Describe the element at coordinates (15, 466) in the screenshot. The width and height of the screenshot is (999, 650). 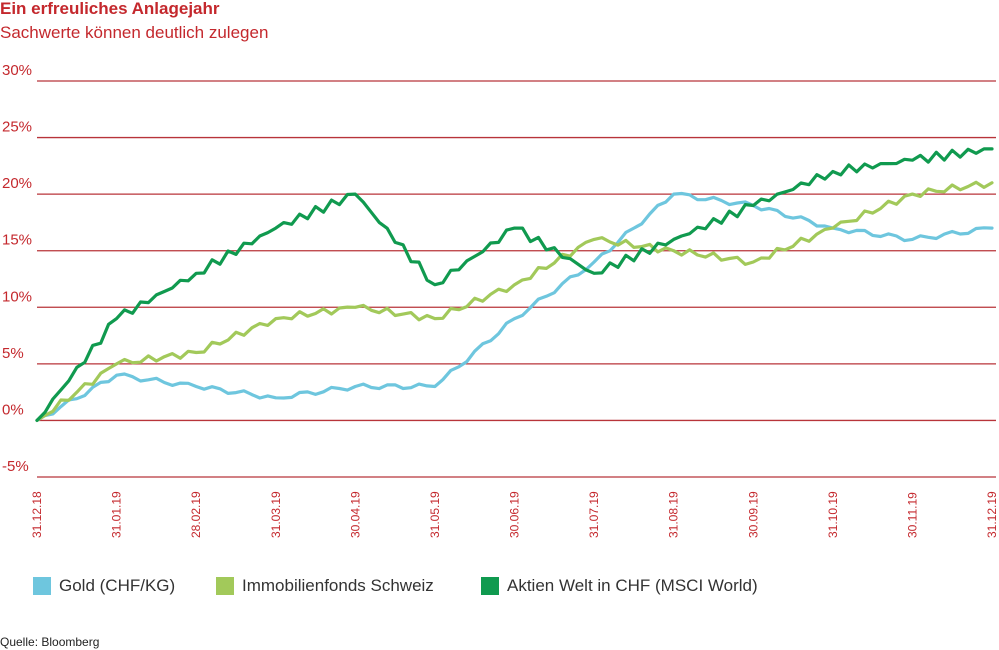
I see `y-tick-label: -5%` at that location.